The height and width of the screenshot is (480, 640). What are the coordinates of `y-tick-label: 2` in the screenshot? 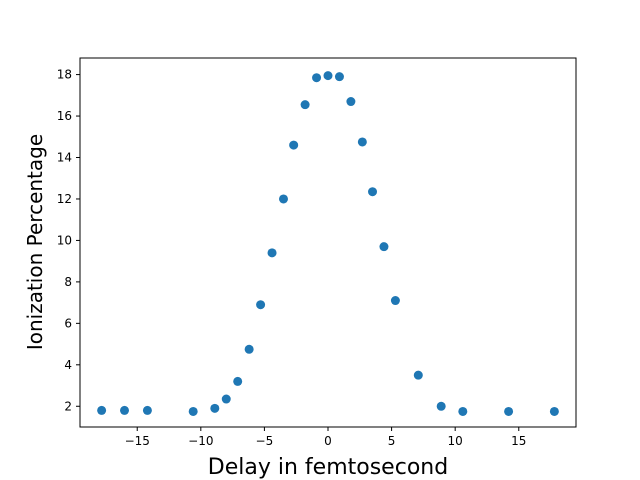 It's located at (68, 406).